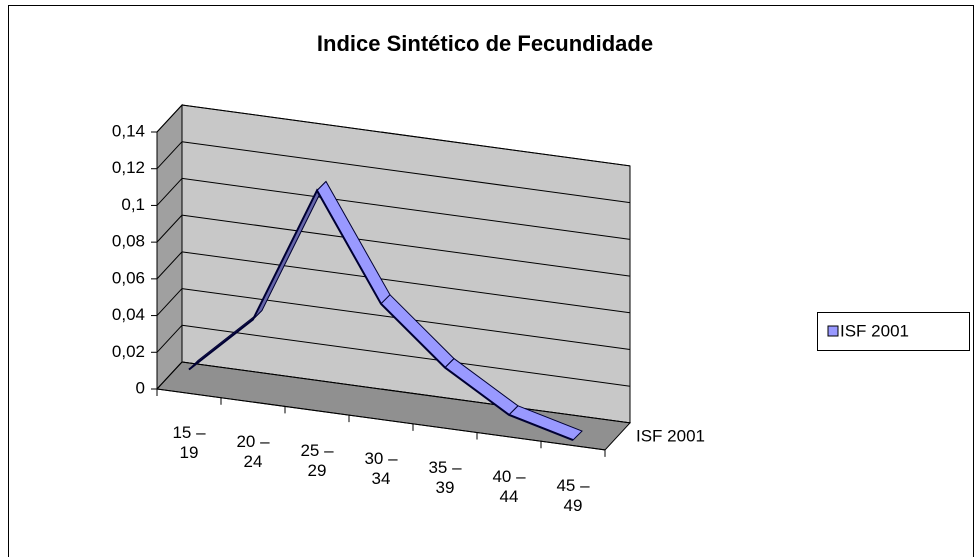 The height and width of the screenshot is (557, 974). I want to click on y-tick-label: 0,1, so click(133, 204).